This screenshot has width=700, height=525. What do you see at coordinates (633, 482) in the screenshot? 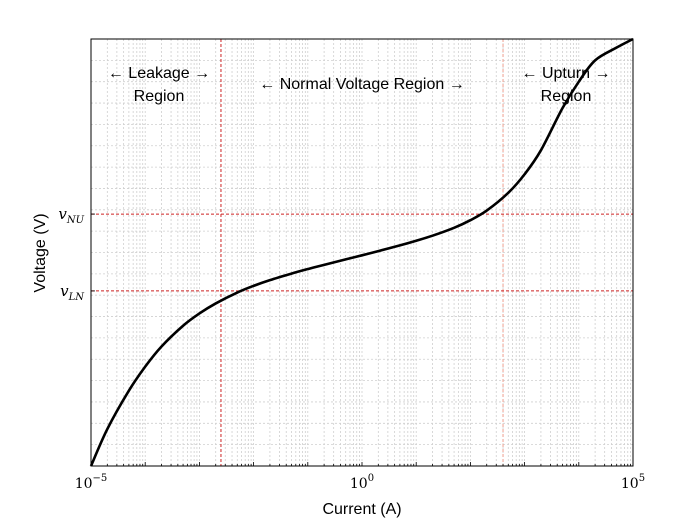
I see `x-tick-label: 10⁵` at bounding box center [633, 482].